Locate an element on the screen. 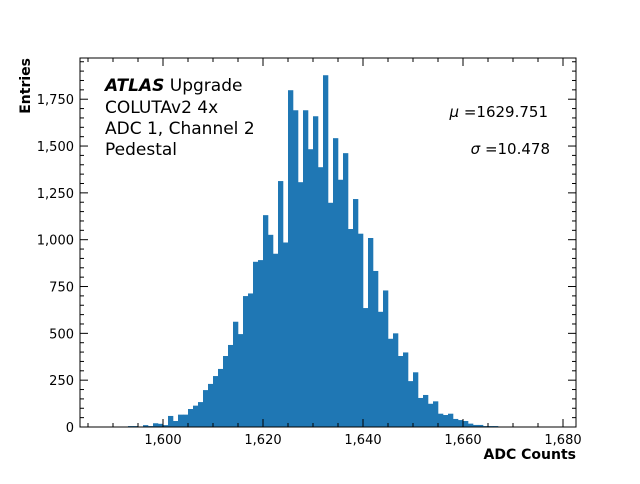 The width and height of the screenshot is (640, 484). x-tick-labels: 1,600 1,620 1,640 1,660 1,680 is located at coordinates (362, 440).